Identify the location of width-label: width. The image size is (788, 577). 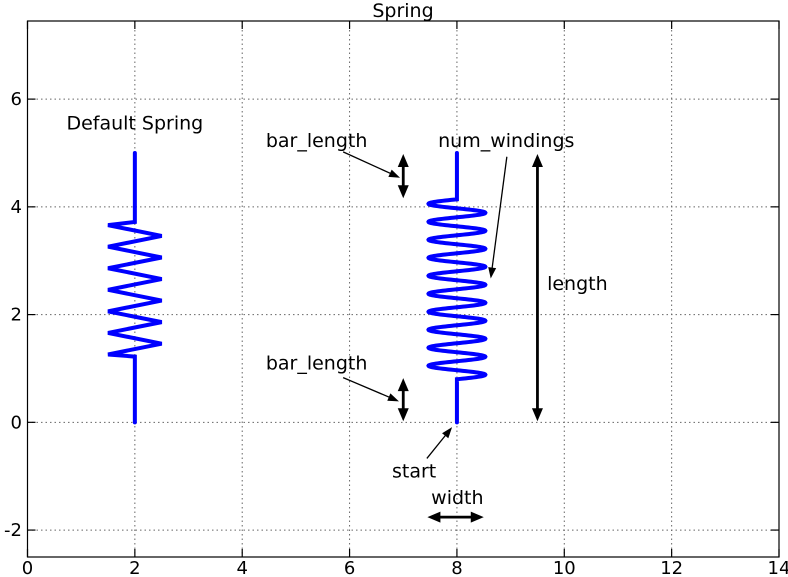
(457, 498).